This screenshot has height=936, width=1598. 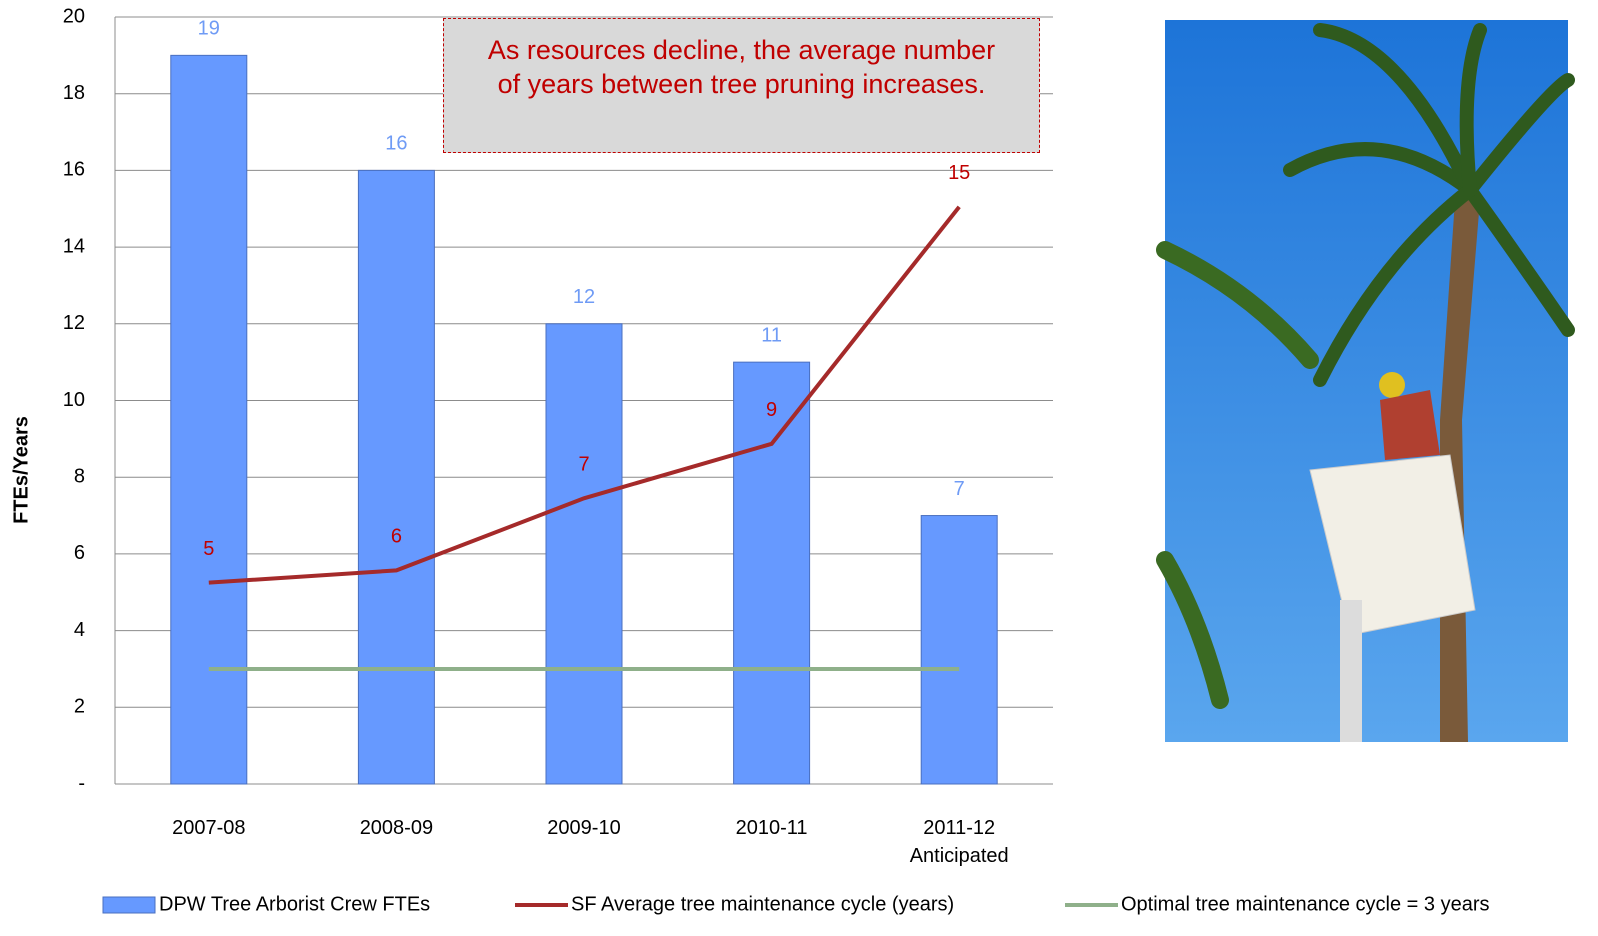 I want to click on legend-swatch, so click(x=129, y=905).